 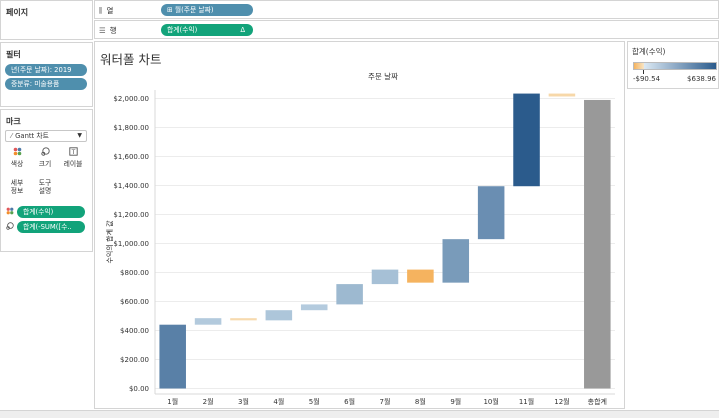 I want to click on x-tick-label: 총합계, so click(x=597, y=401).